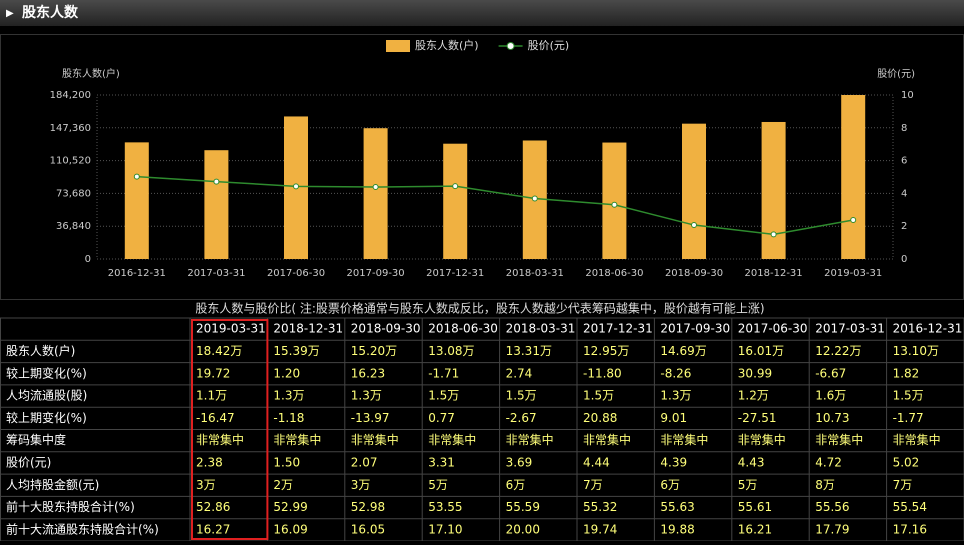 The height and width of the screenshot is (545, 964). I want to click on table-cell: -6.67, so click(830, 373).